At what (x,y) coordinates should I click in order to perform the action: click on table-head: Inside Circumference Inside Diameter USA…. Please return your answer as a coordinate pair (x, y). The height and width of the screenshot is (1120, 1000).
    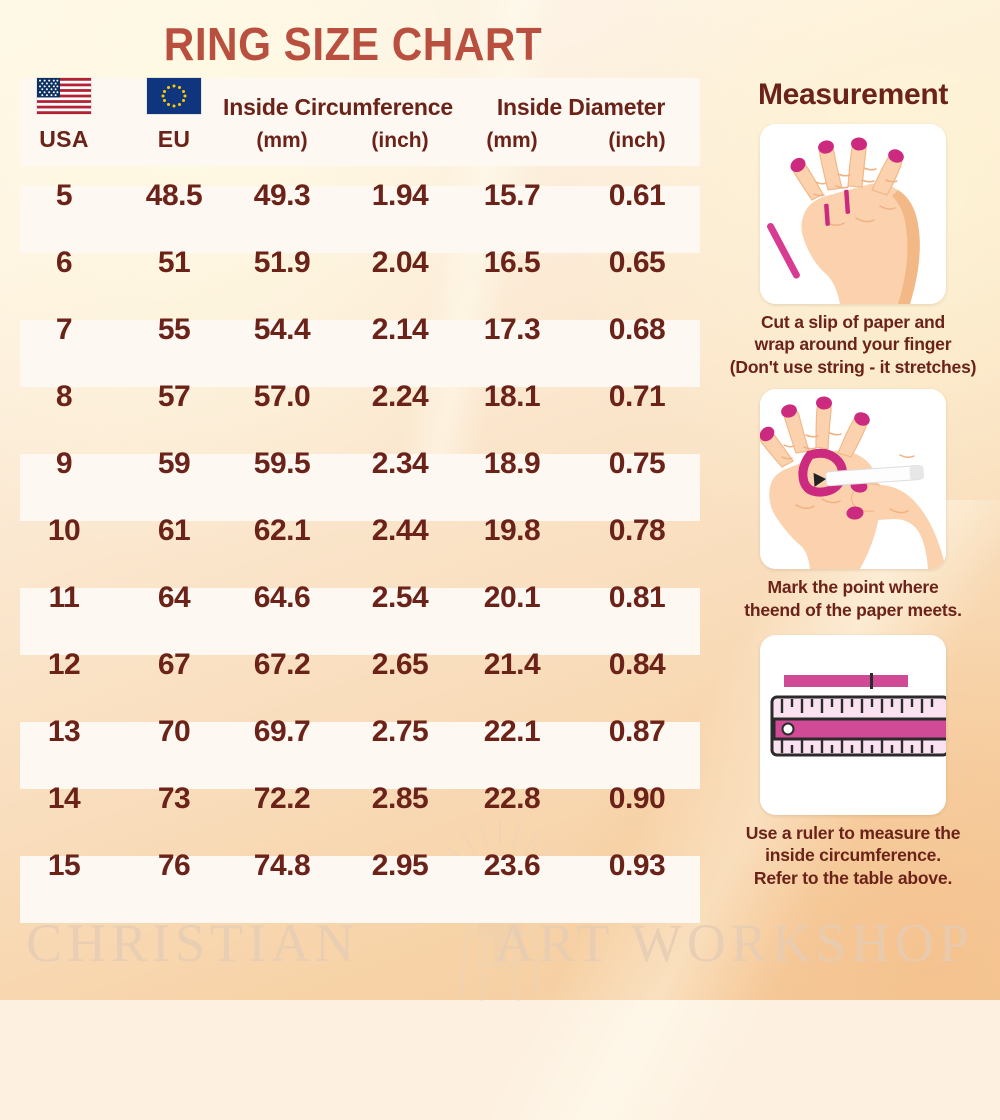
    Looking at the image, I should click on (353, 120).